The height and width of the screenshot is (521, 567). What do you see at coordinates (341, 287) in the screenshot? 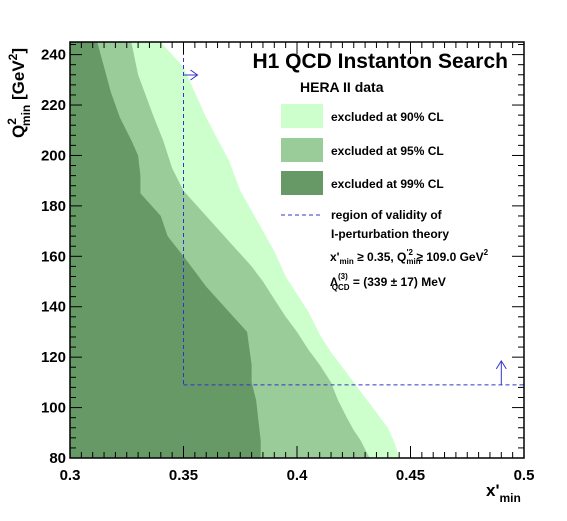
I see `lambda-sub: QCD` at bounding box center [341, 287].